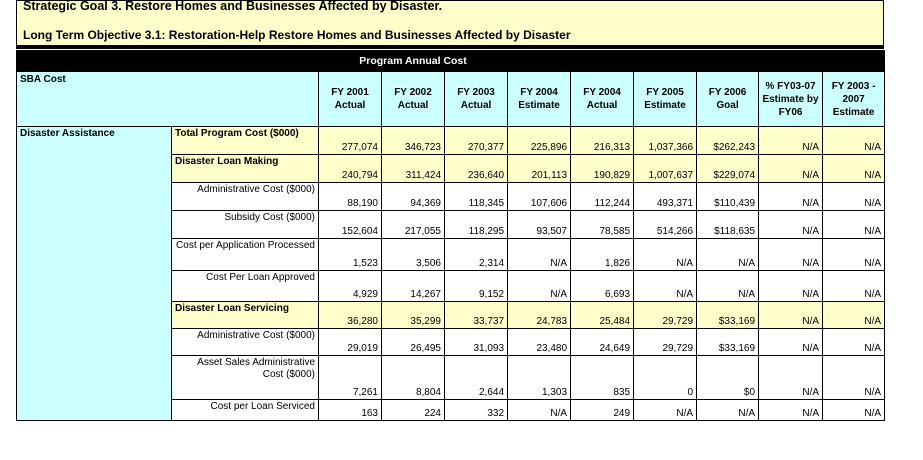  What do you see at coordinates (539, 196) in the screenshot?
I see `cell-value: 107,606` at bounding box center [539, 196].